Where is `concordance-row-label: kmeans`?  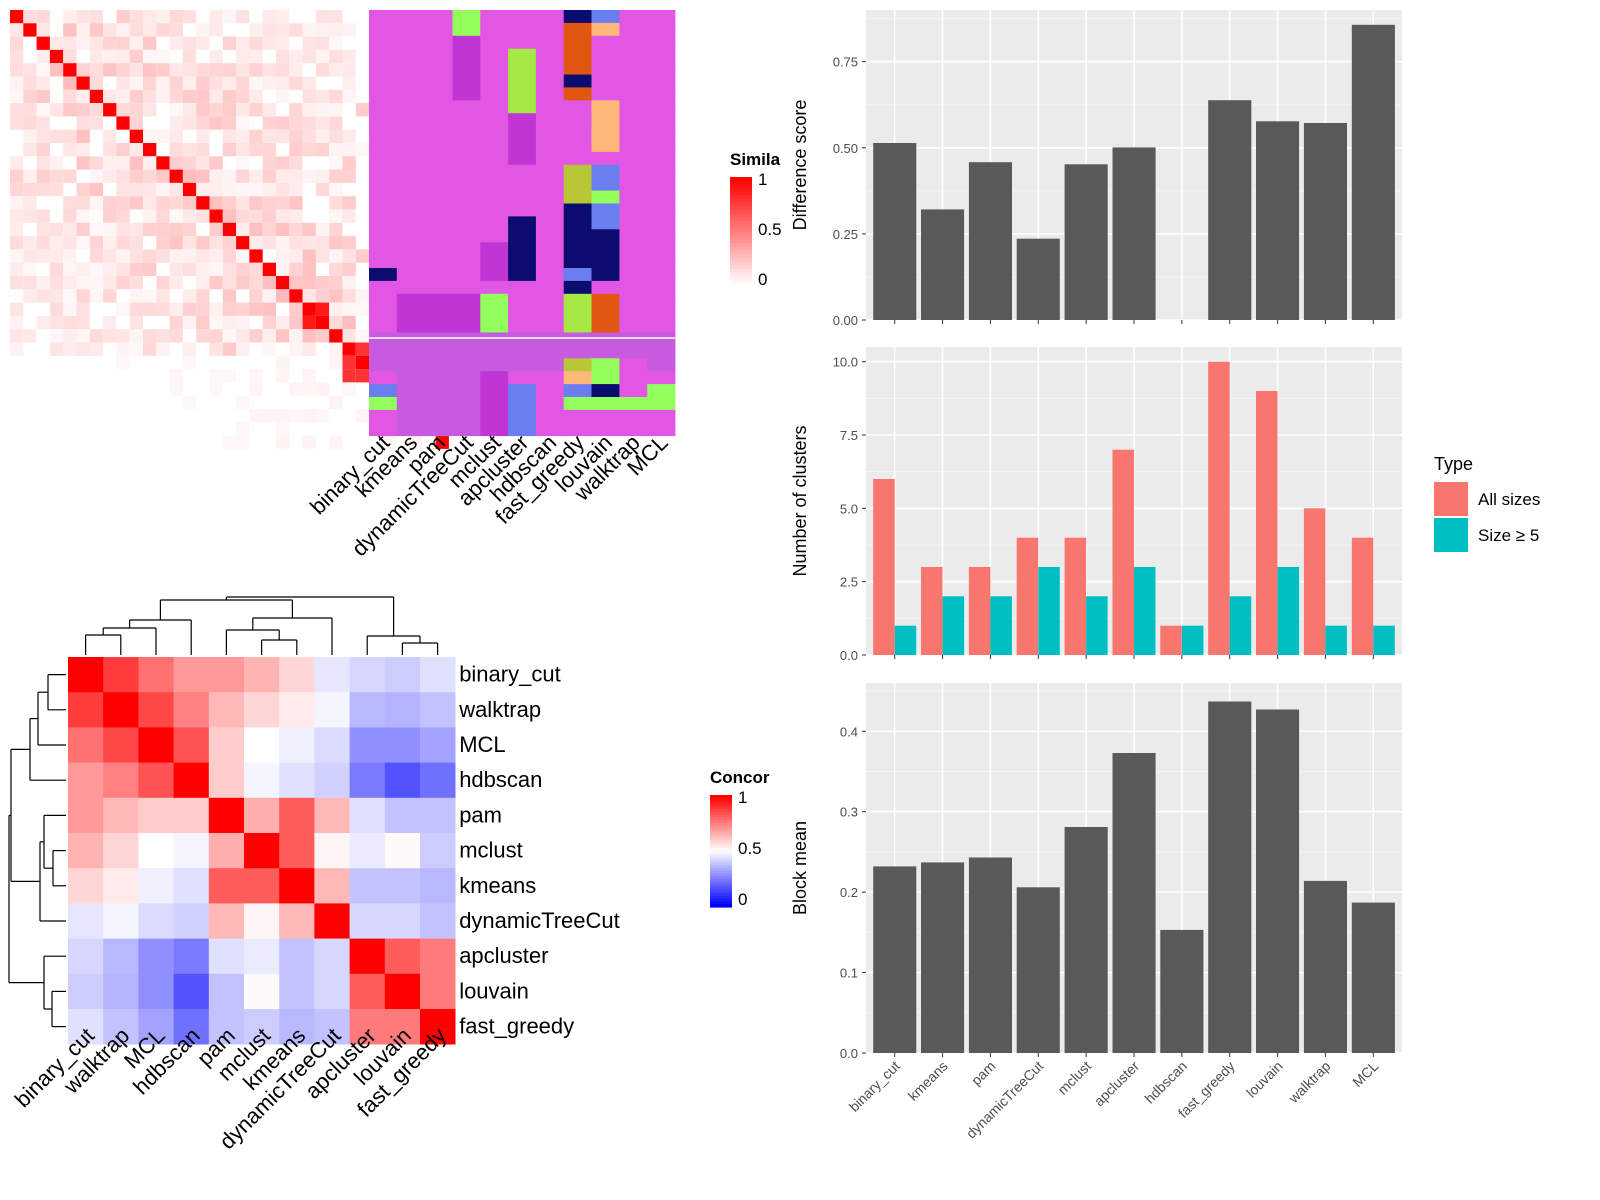 concordance-row-label: kmeans is located at coordinates (497, 885).